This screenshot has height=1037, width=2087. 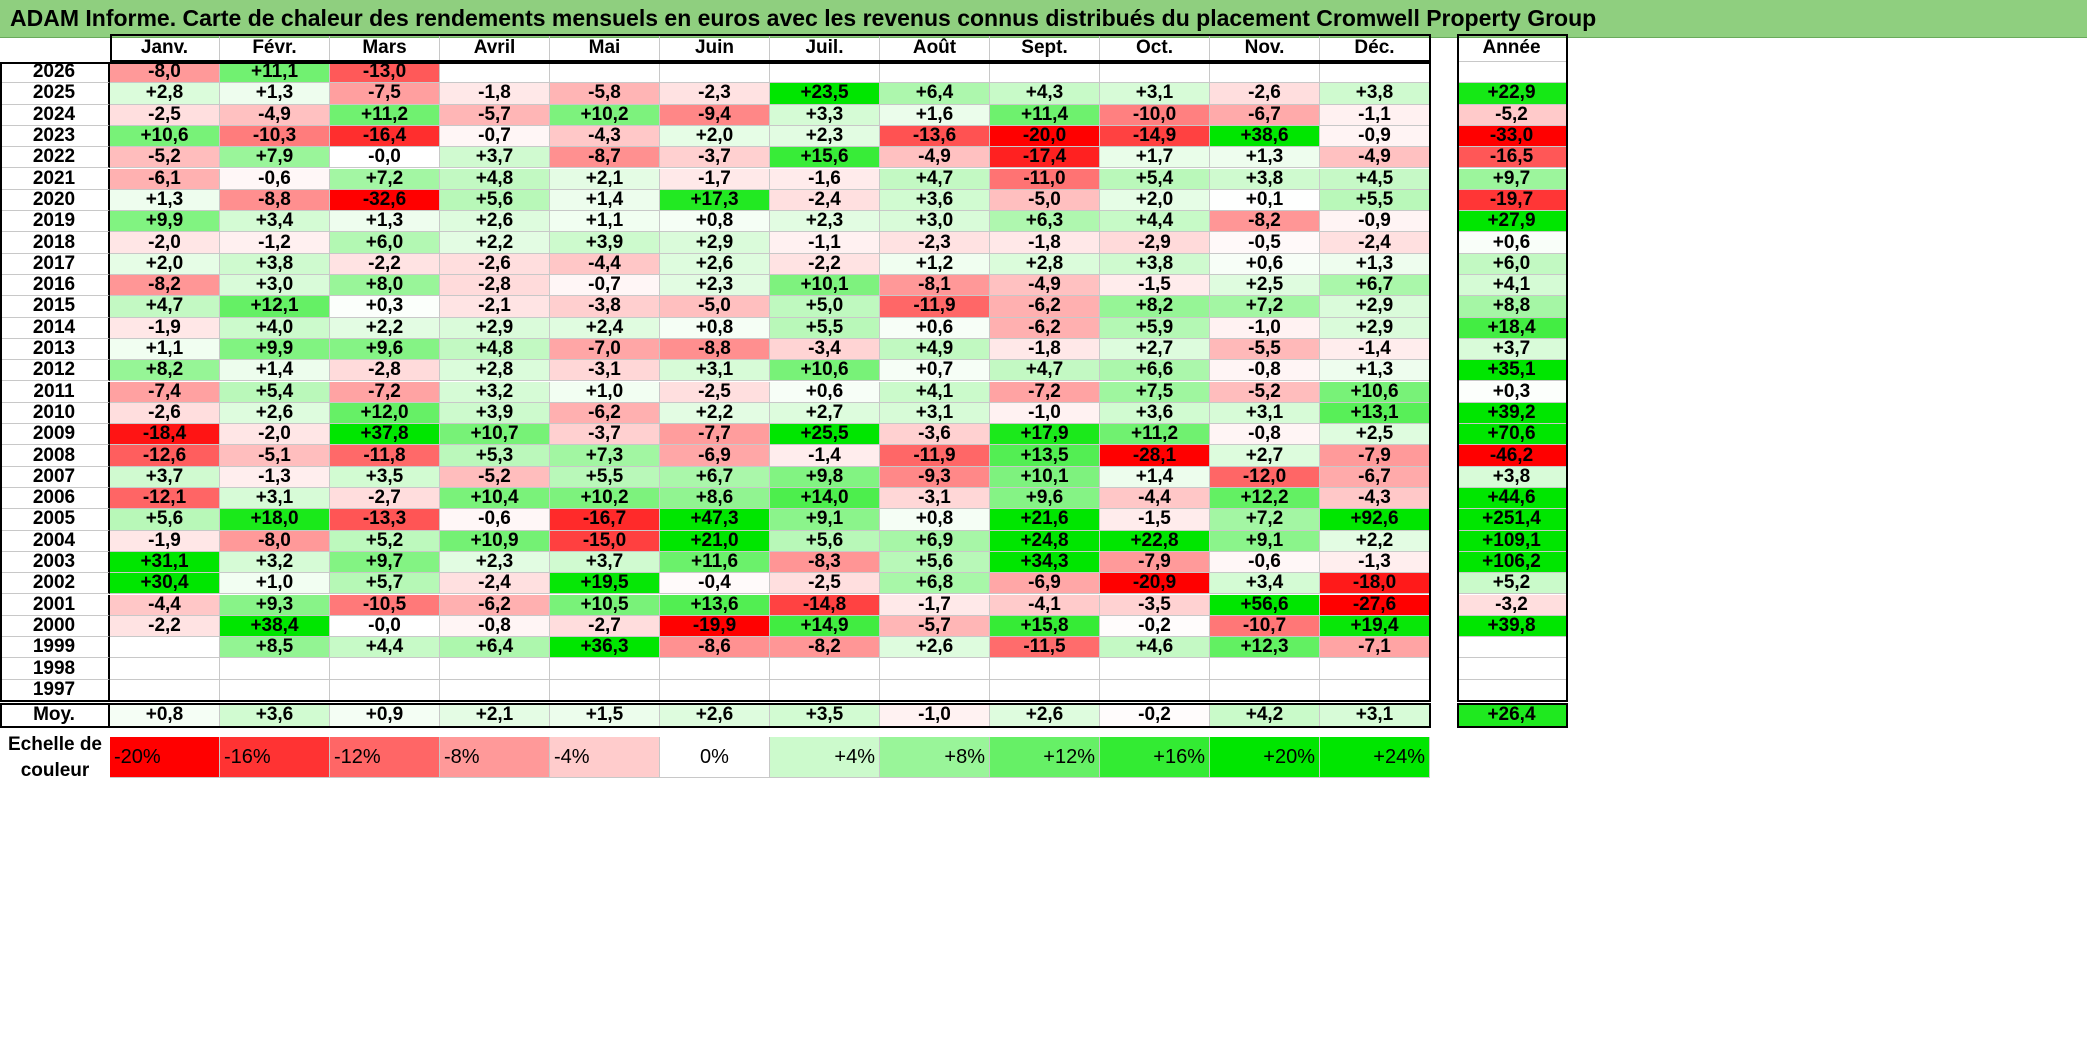 I want to click on heatmap-cell: +4,3, so click(x=1045, y=93).